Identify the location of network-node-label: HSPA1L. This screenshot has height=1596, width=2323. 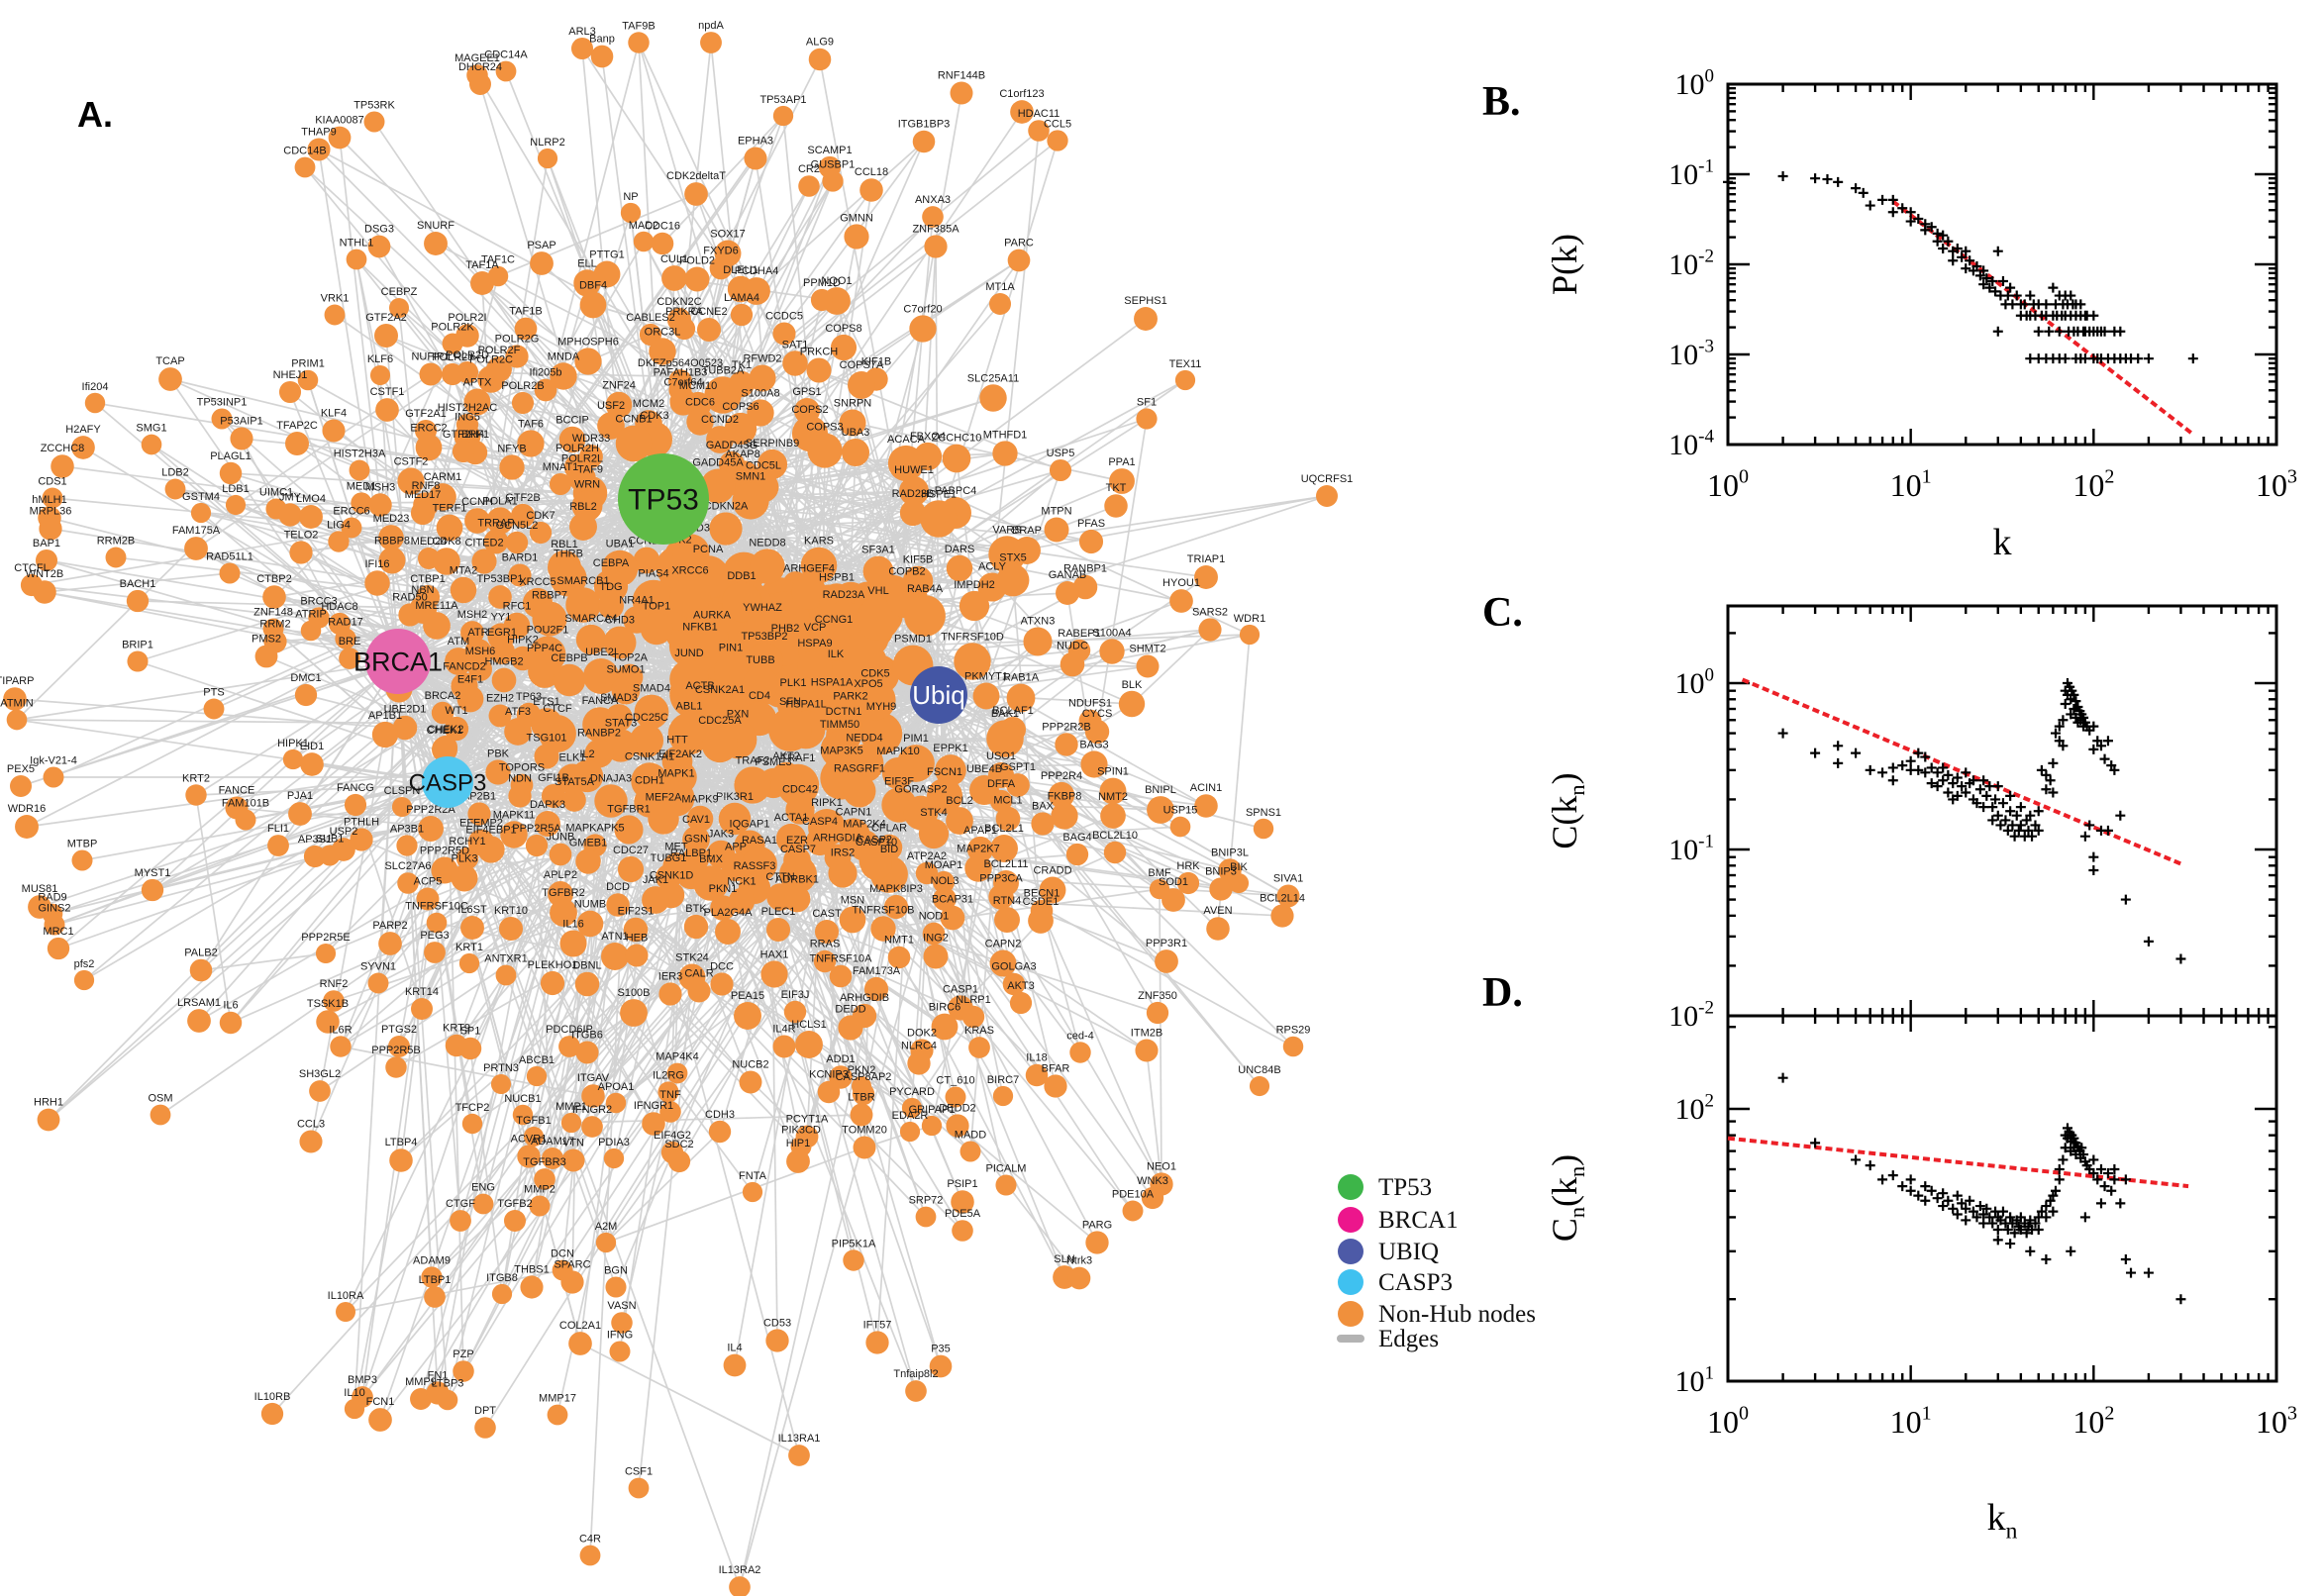
(805, 705).